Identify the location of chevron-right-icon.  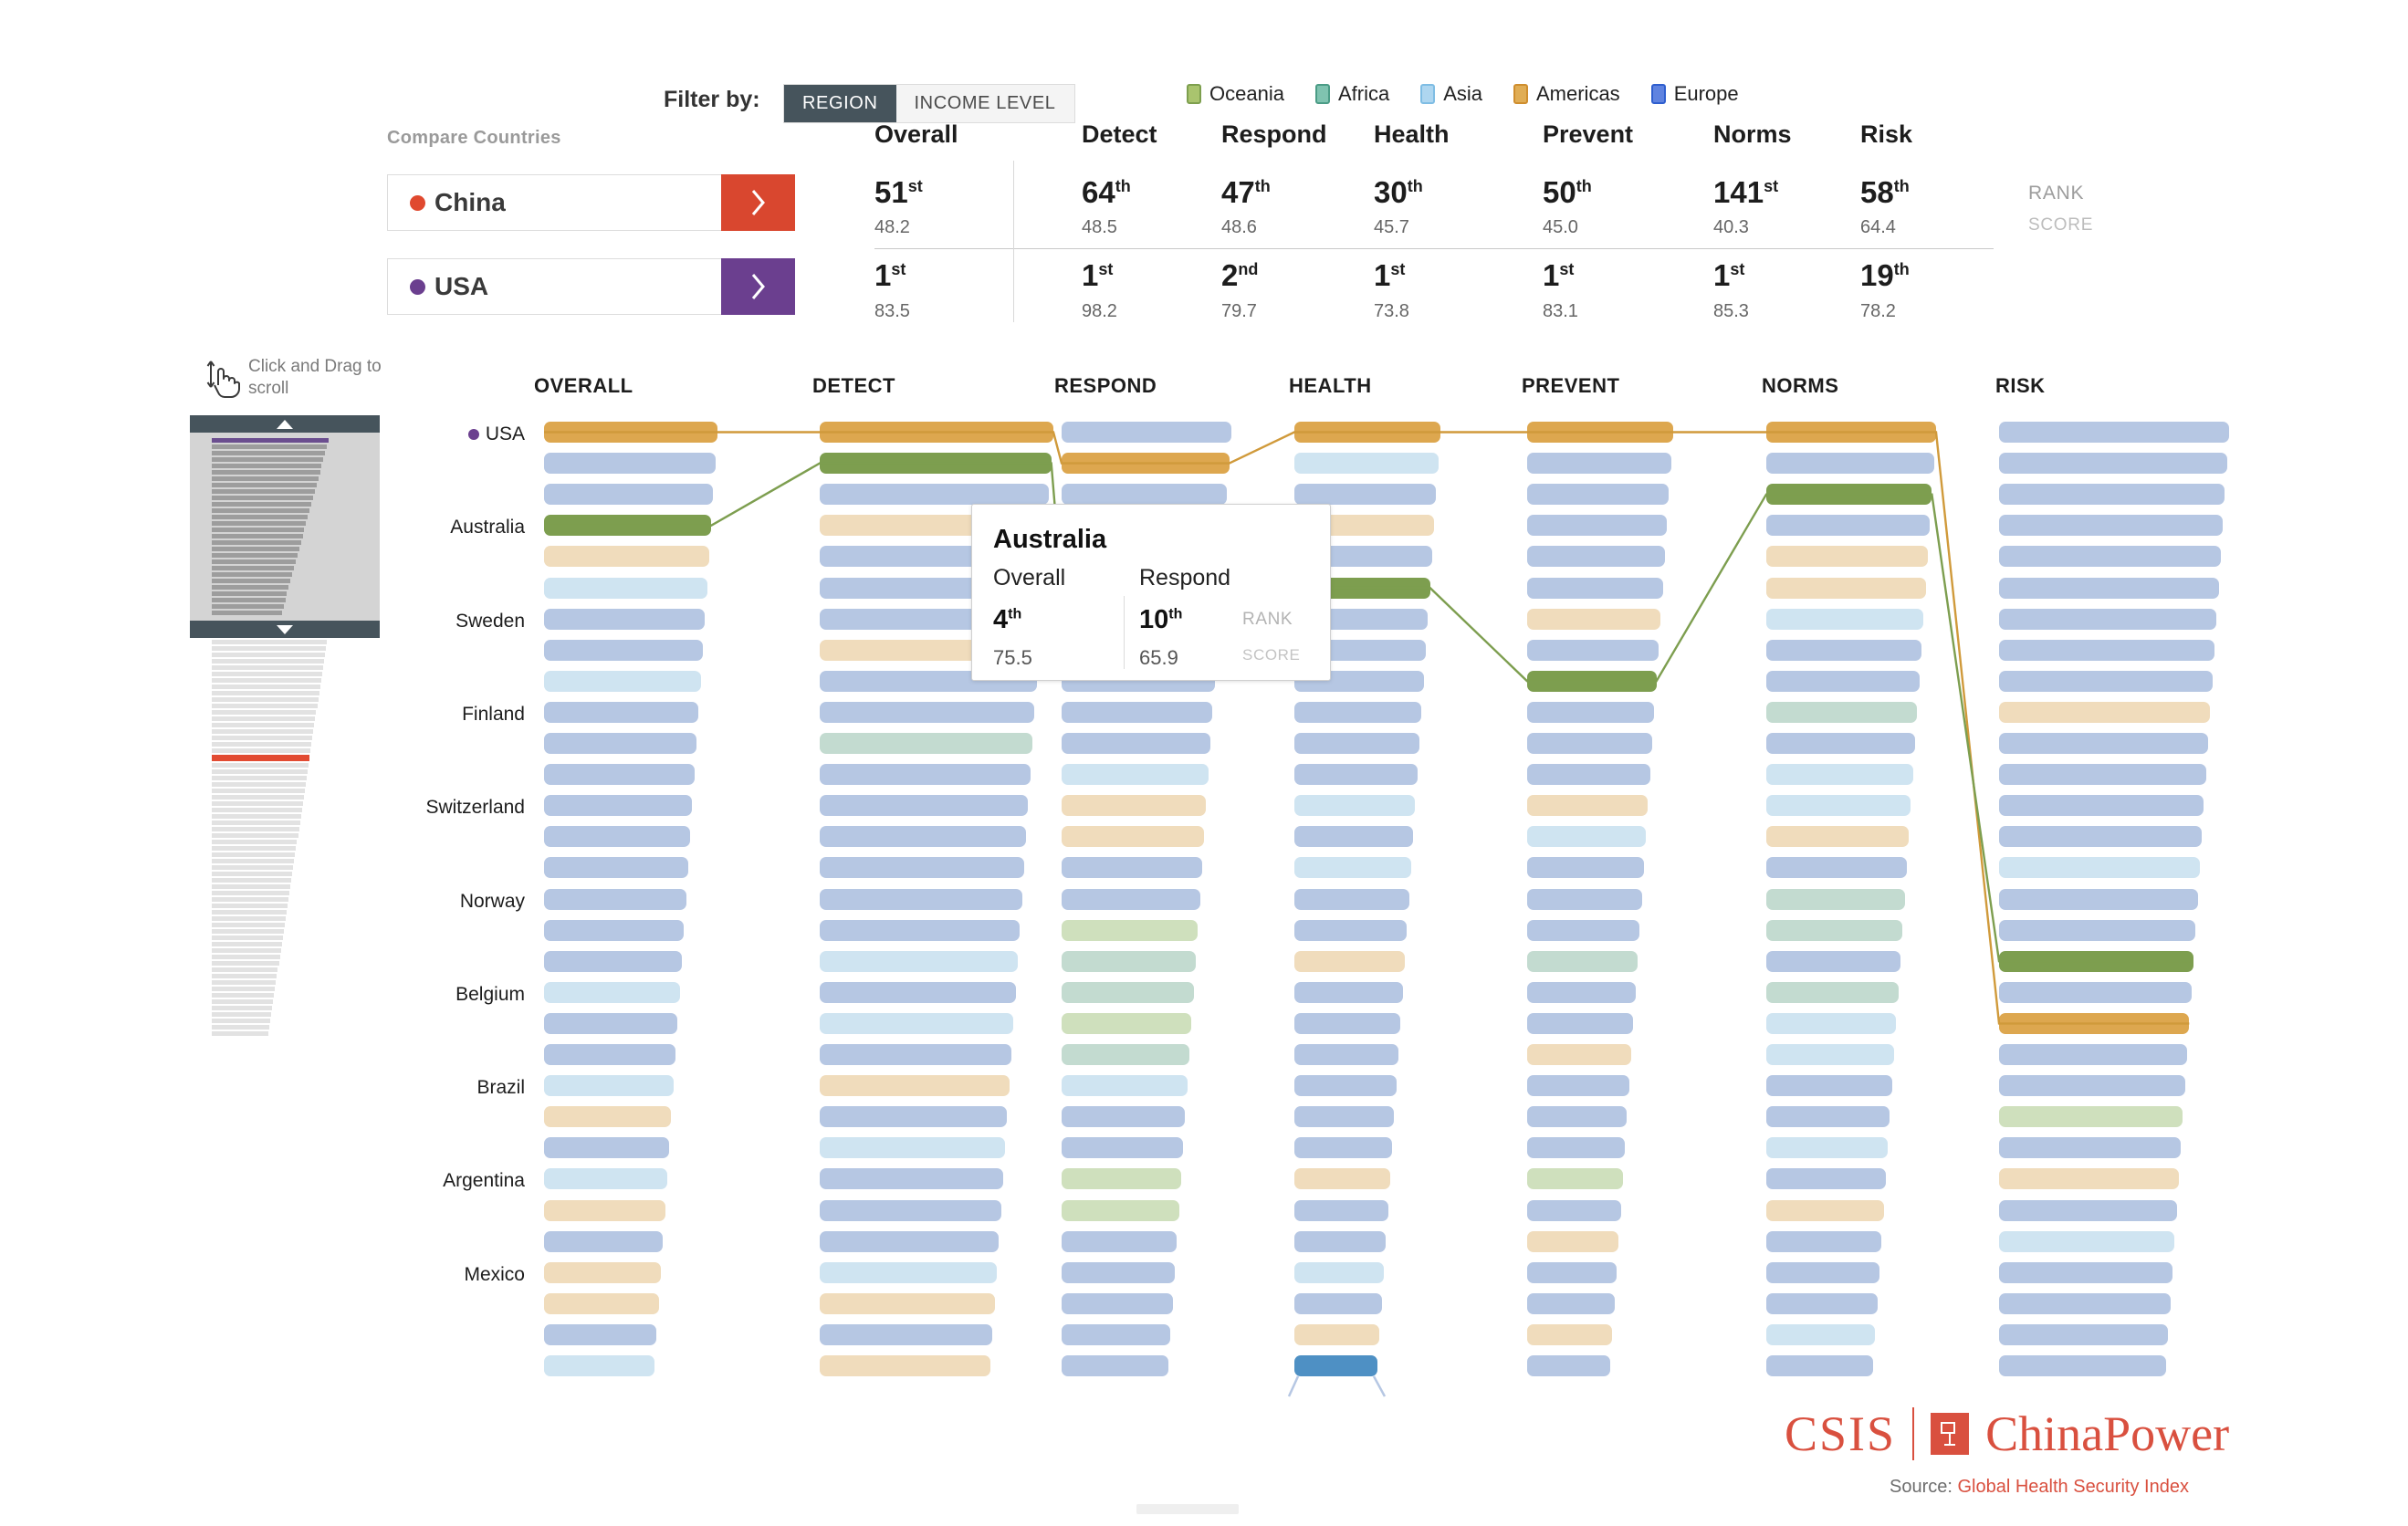
(758, 286).